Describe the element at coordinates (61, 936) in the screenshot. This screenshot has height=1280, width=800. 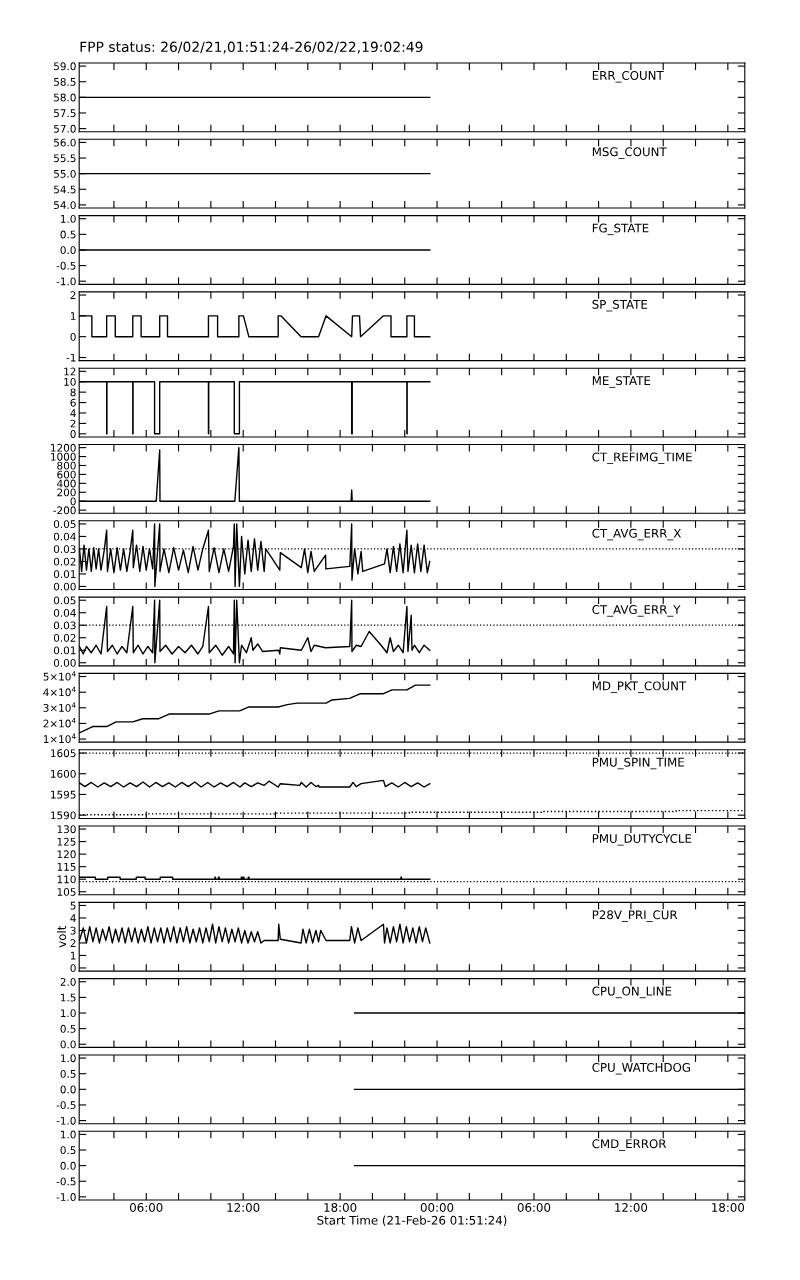
I see `y-axis-title: volt` at that location.